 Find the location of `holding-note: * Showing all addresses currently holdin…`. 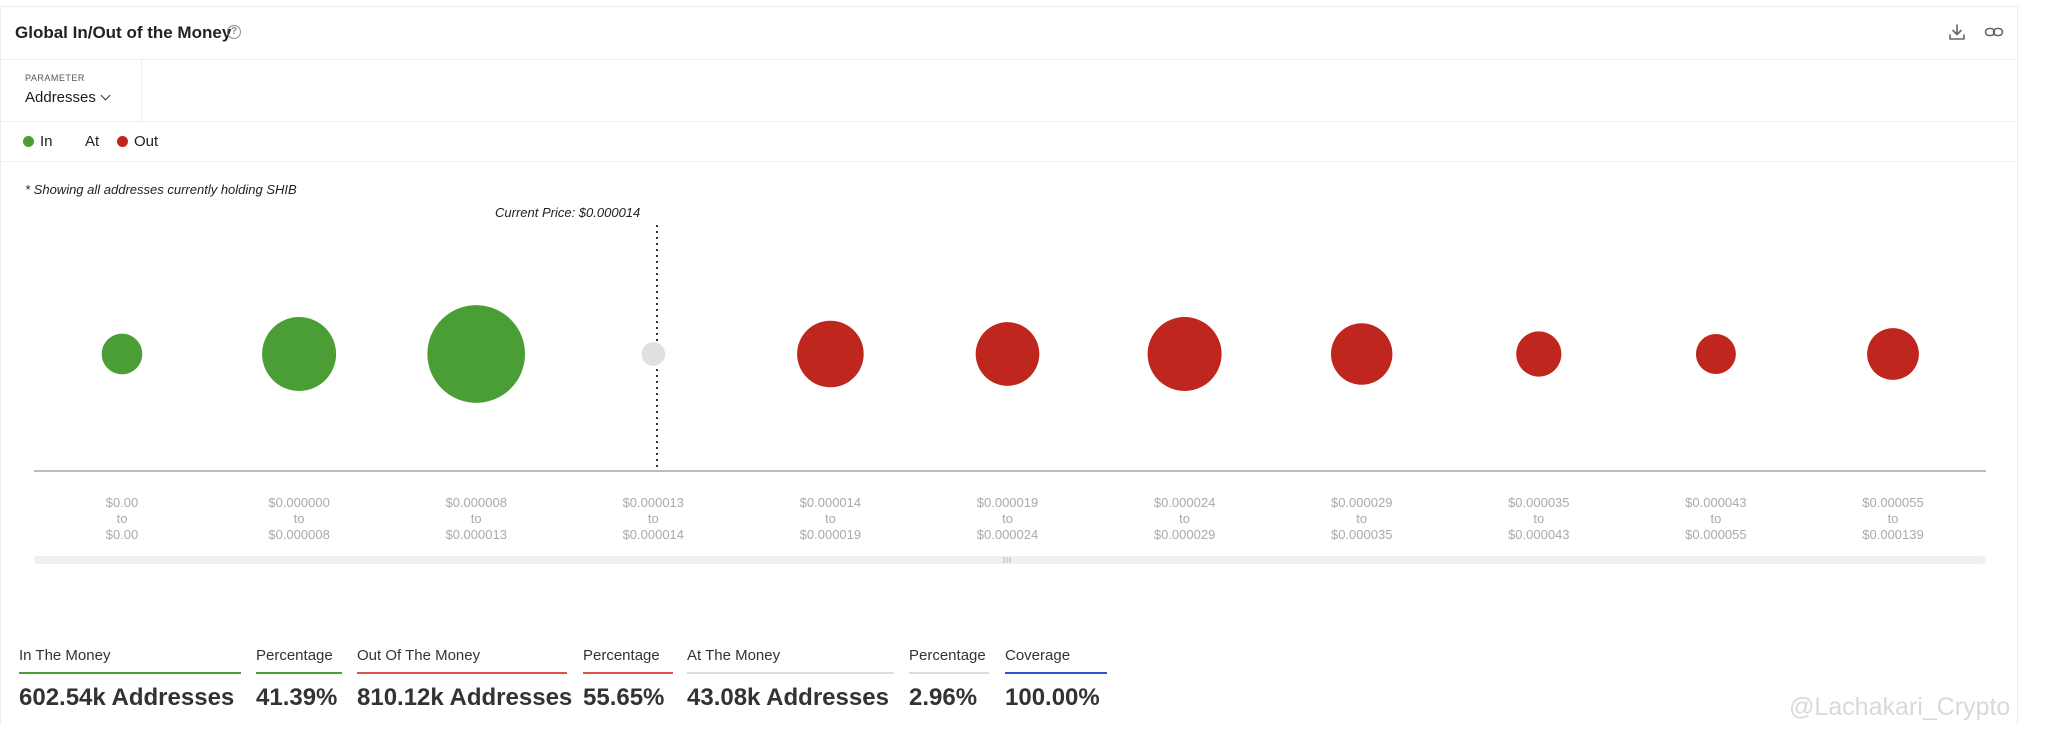

holding-note: * Showing all addresses currently holdin… is located at coordinates (161, 189).